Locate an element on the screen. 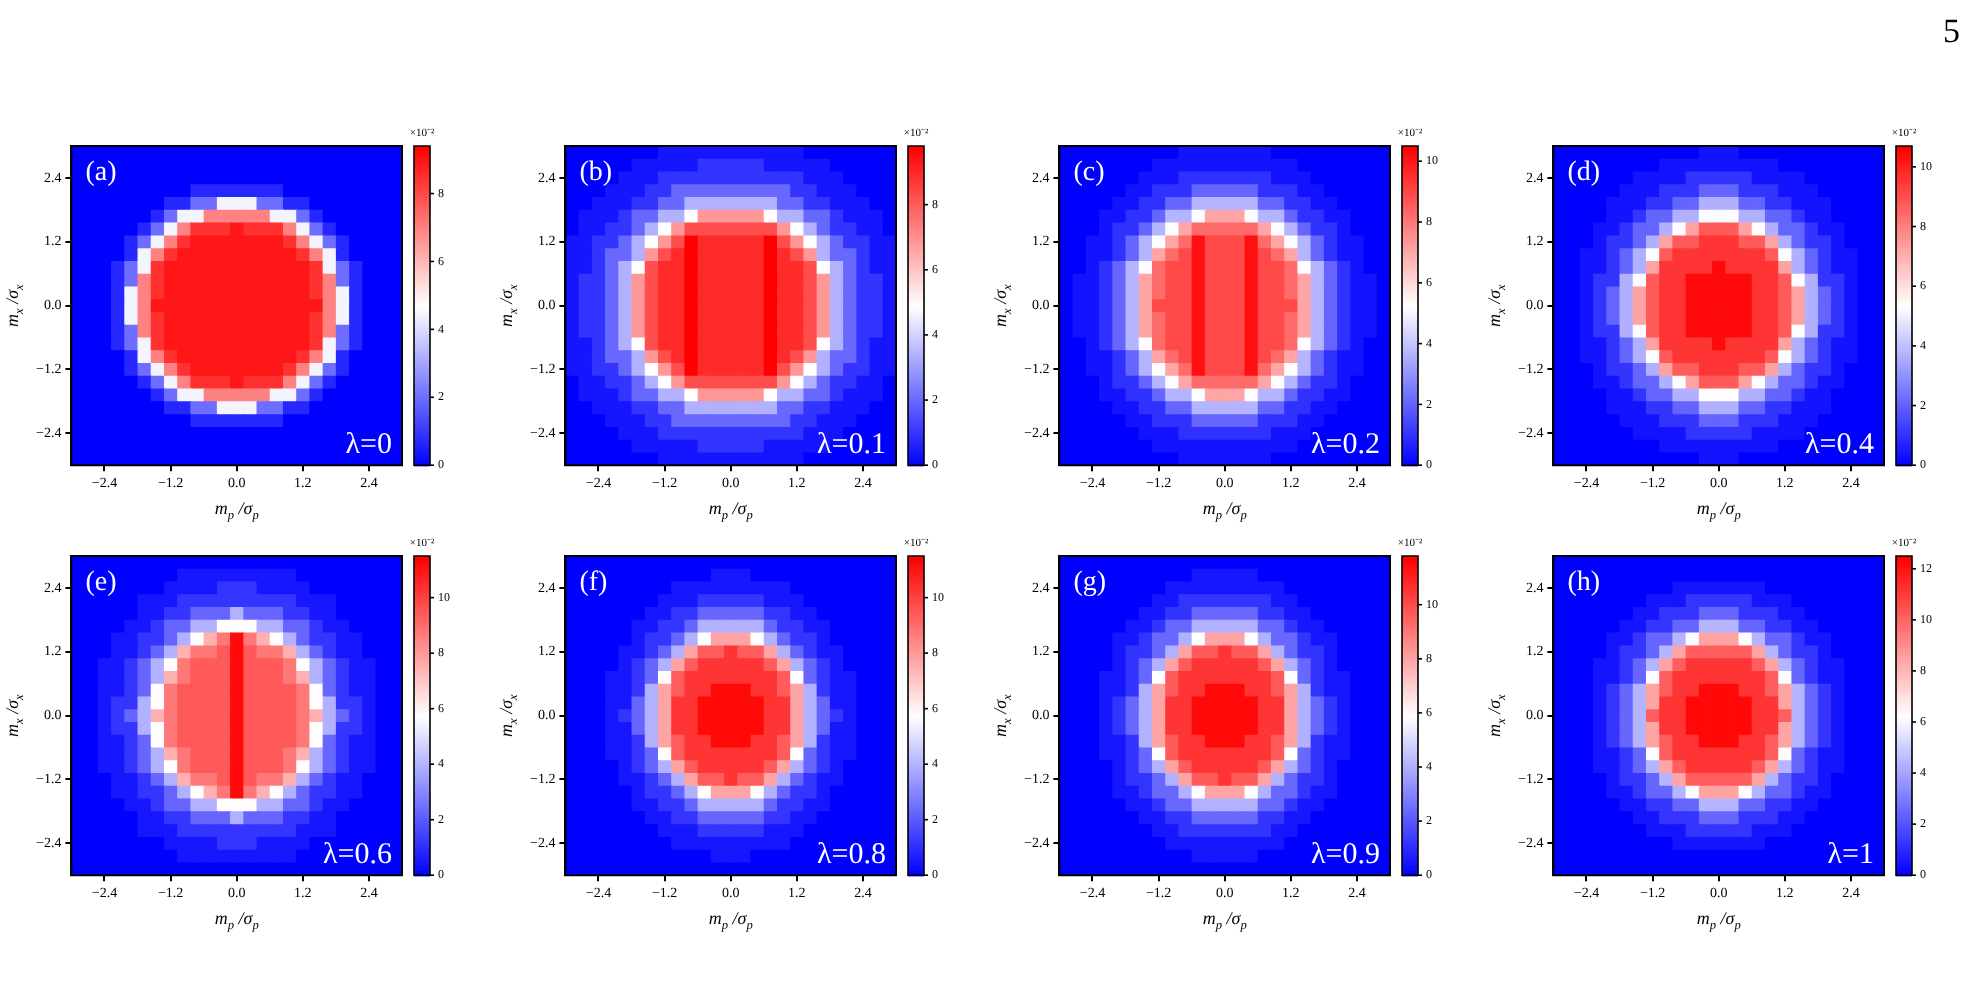  annotation: λ=0 is located at coordinates (368, 445).